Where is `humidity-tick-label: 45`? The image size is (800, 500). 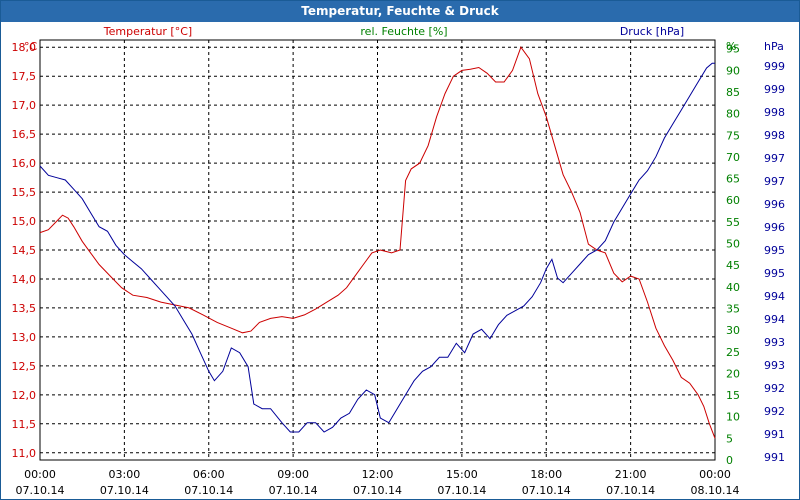
humidity-tick-label: 45 is located at coordinates (733, 265).